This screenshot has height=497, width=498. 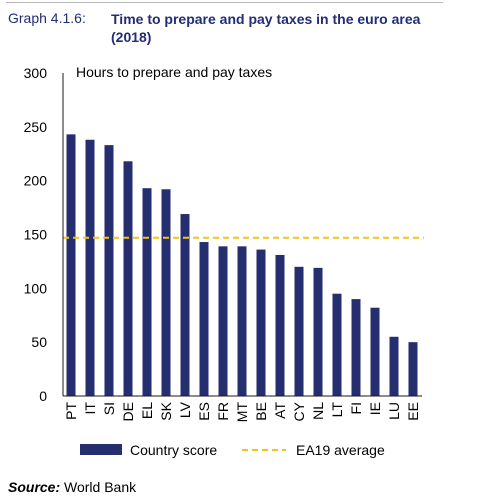 What do you see at coordinates (90, 408) in the screenshot?
I see `x-tick-label: IT` at bounding box center [90, 408].